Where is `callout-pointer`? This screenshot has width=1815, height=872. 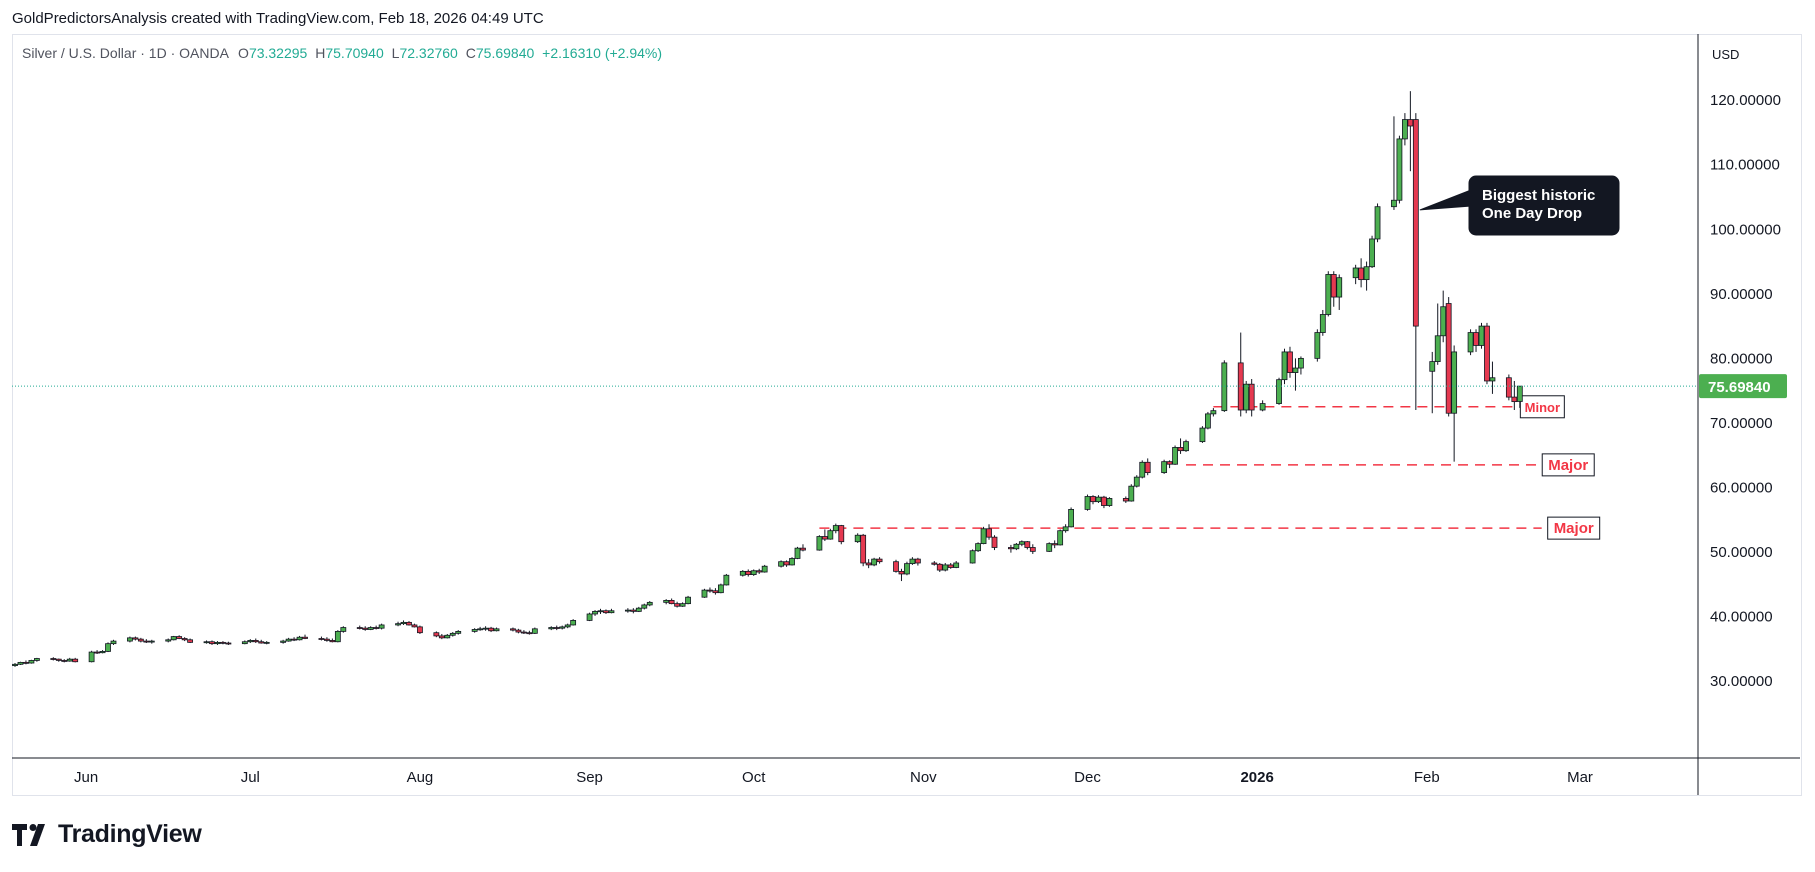
callout-pointer is located at coordinates (1445, 200).